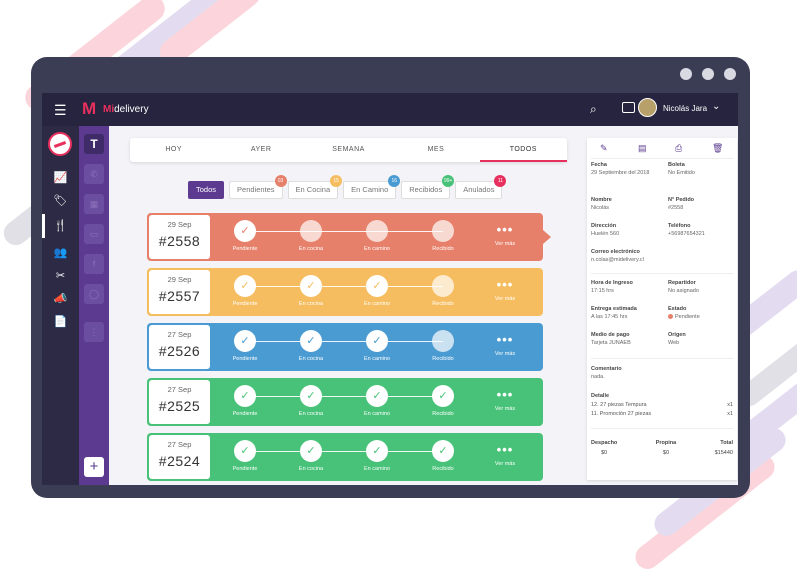 Image resolution: width=797 pixels, height=573 pixels. What do you see at coordinates (604, 448) in the screenshot?
I see `despacho-total: Despacho $0` at bounding box center [604, 448].